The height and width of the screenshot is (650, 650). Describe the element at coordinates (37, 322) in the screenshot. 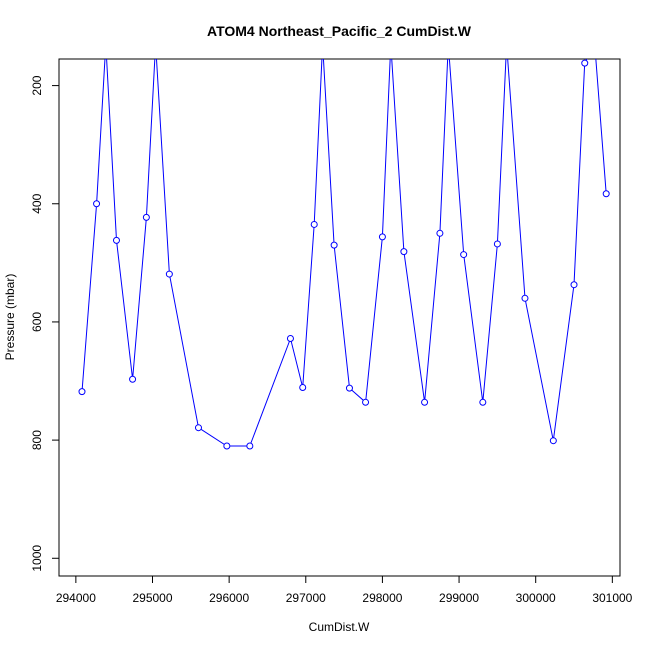

I see `y-tick-label: 600` at that location.